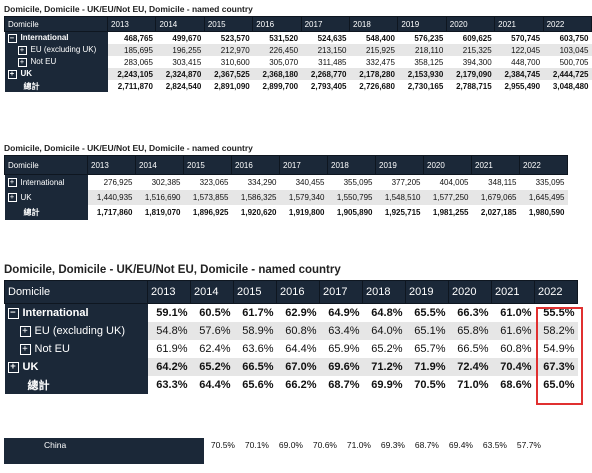  What do you see at coordinates (298, 385) in the screenshot?
I see `value-cell: 66.2%` at bounding box center [298, 385].